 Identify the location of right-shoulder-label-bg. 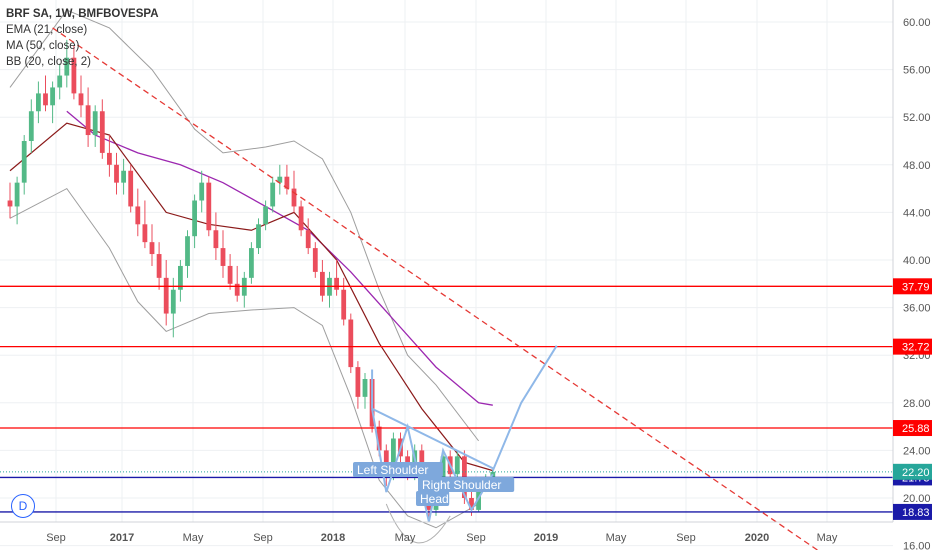
(466, 484).